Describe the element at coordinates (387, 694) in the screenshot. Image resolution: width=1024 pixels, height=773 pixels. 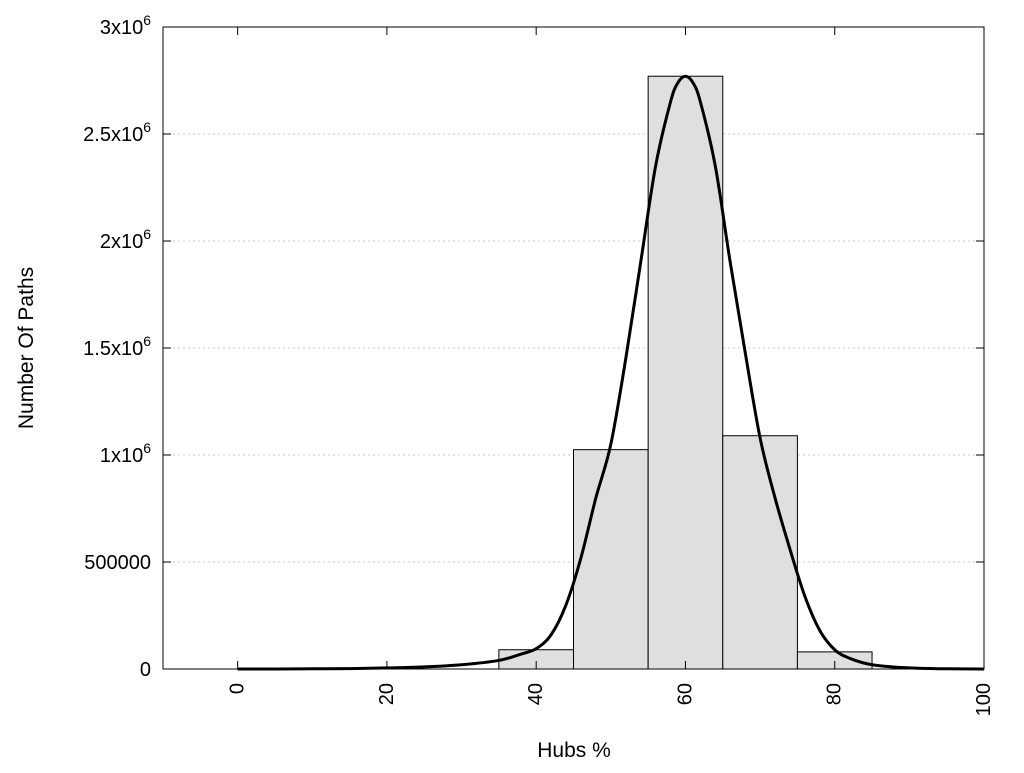
I see `x-tick-label-20: 20` at that location.